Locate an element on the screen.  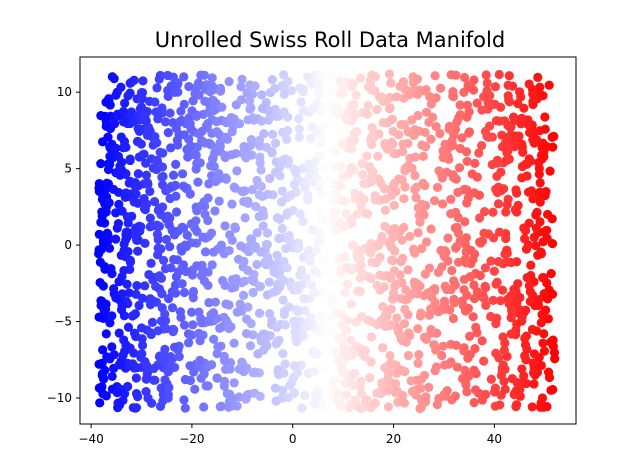
x-tick-label: 0 is located at coordinates (293, 439).